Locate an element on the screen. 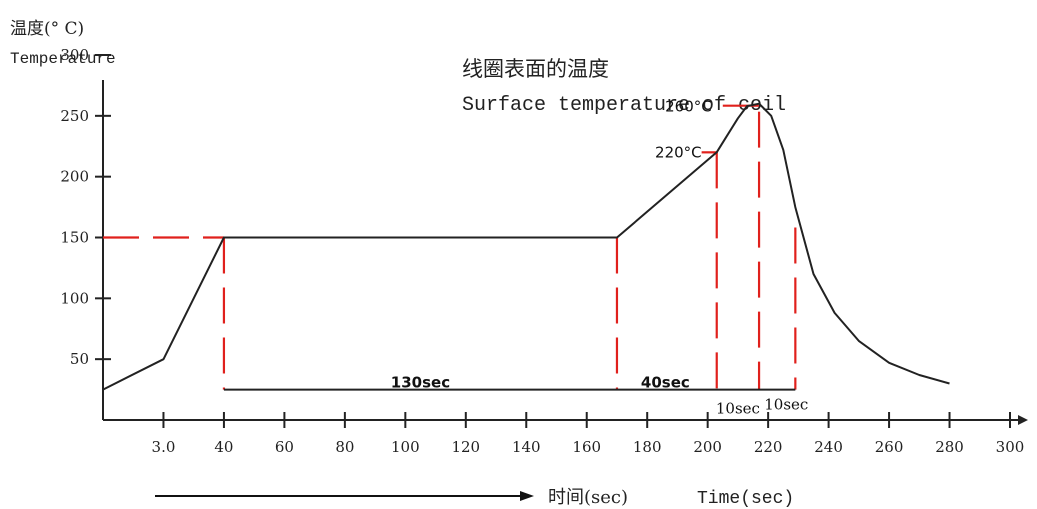 The image size is (1037, 509). y-axis-title-en: Temperature is located at coordinates (63, 59).